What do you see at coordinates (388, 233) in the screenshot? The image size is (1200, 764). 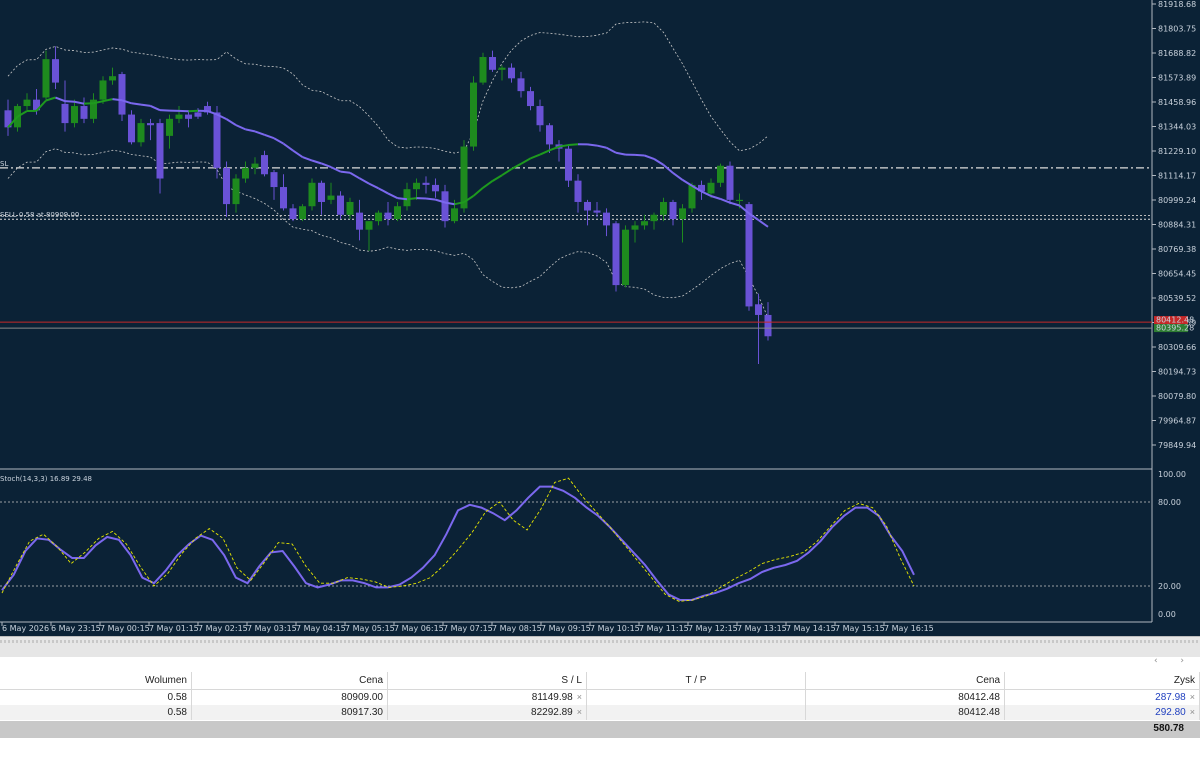 I see `lower-band` at bounding box center [388, 233].